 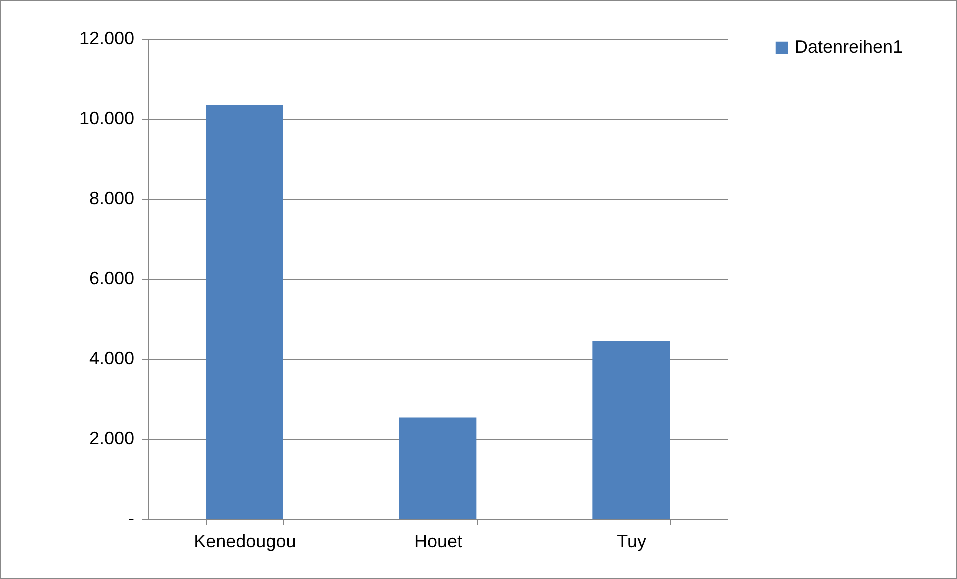 What do you see at coordinates (131, 518) in the screenshot?
I see `y-tick-label: -` at bounding box center [131, 518].